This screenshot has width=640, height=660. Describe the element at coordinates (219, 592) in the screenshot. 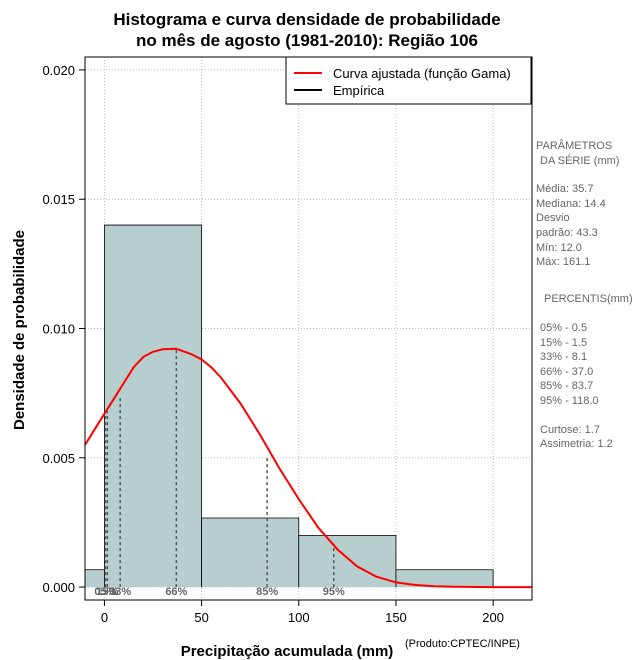

I see `percentile-labels: 05%15%33% 66% 85% 95%` at that location.